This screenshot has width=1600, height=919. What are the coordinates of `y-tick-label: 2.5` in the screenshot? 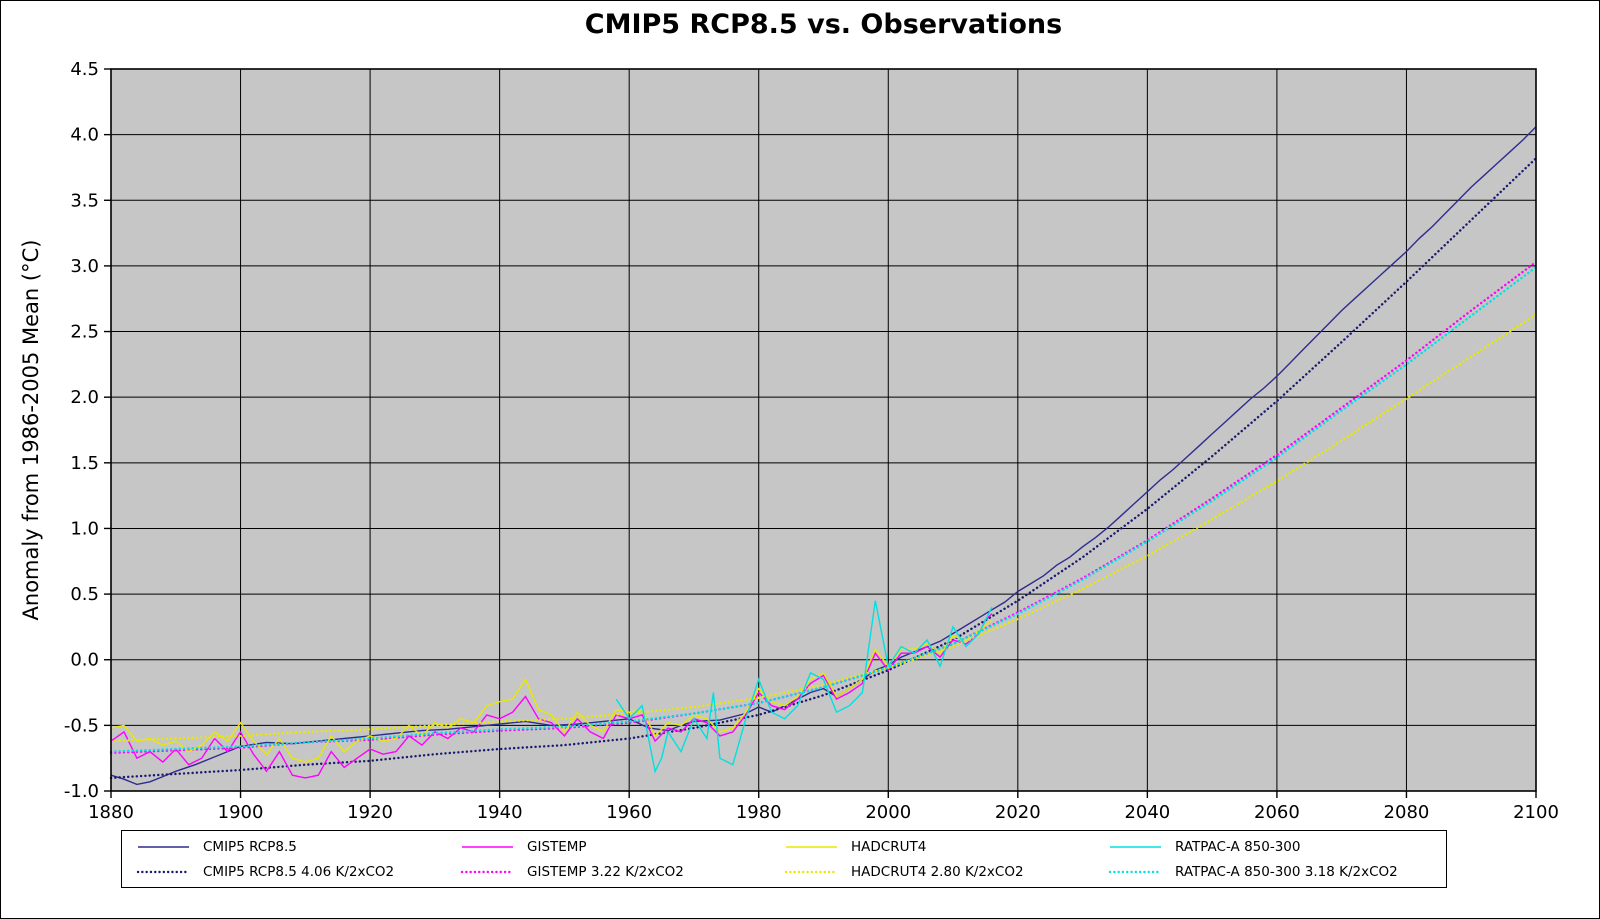 It's located at (84, 332).